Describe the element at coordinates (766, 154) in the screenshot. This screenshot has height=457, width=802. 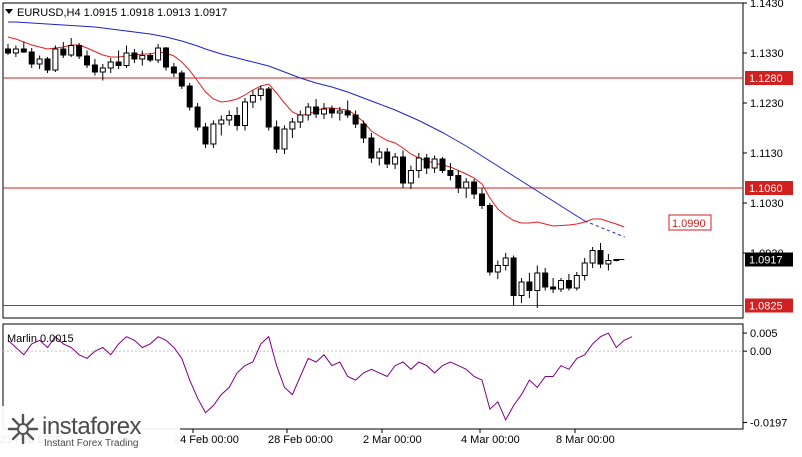
I see `price-tick-label: 1.1130` at that location.